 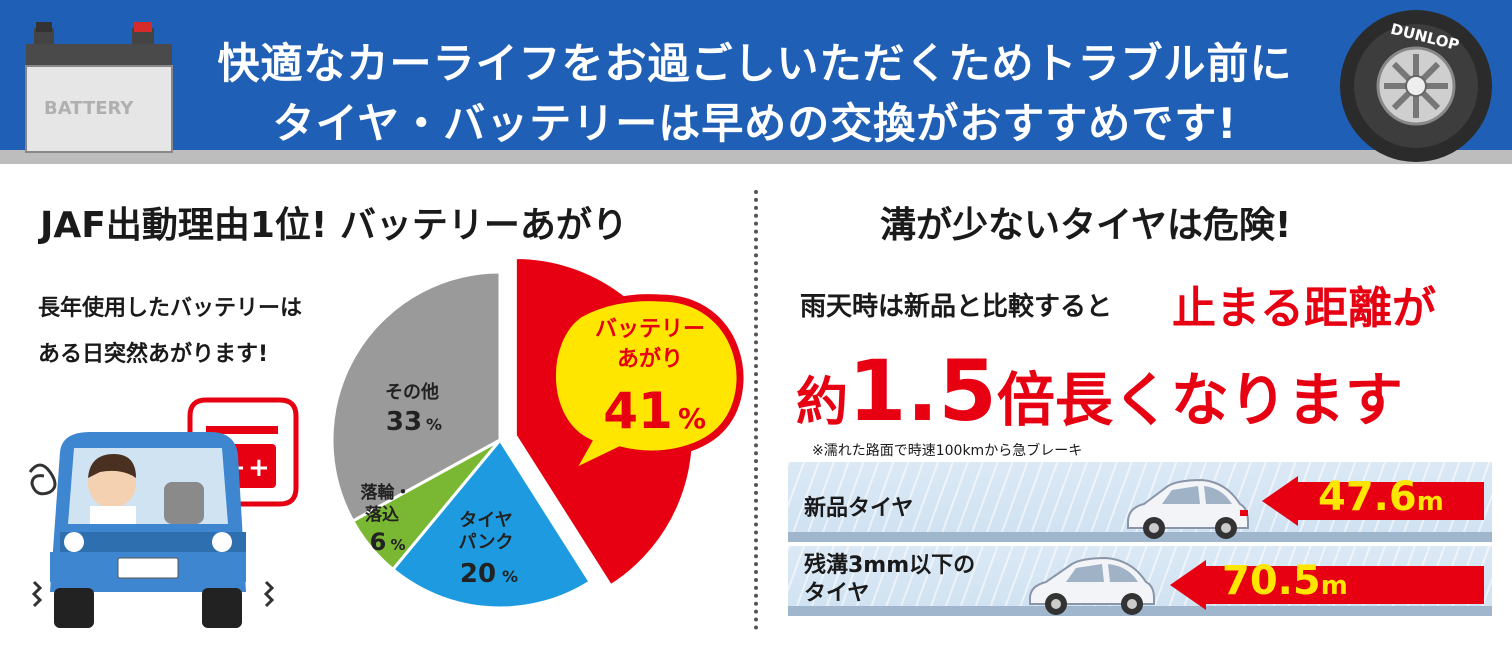 What do you see at coordinates (1367, 497) in the screenshot?
I see `distance-new-value: 47.6` at bounding box center [1367, 497].